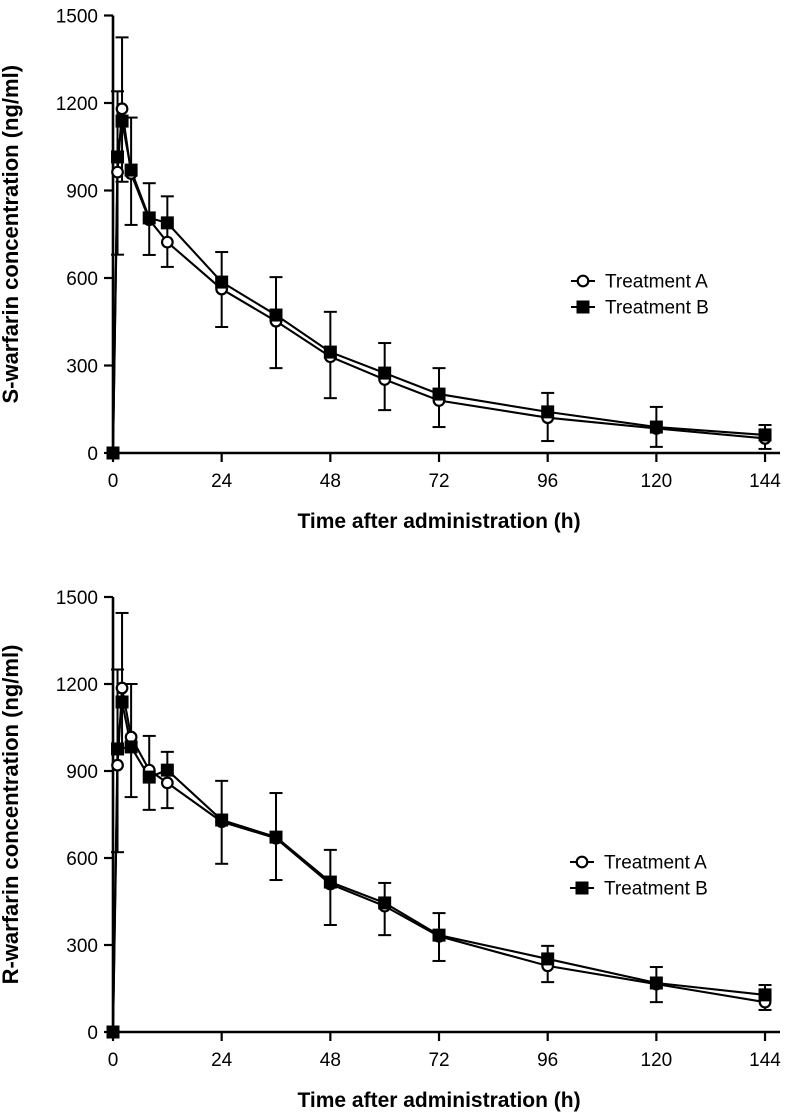 The height and width of the screenshot is (1120, 786). Describe the element at coordinates (11, 234) in the screenshot. I see `y-axis-title: S-warfarin concentration (ng/ml)` at that location.